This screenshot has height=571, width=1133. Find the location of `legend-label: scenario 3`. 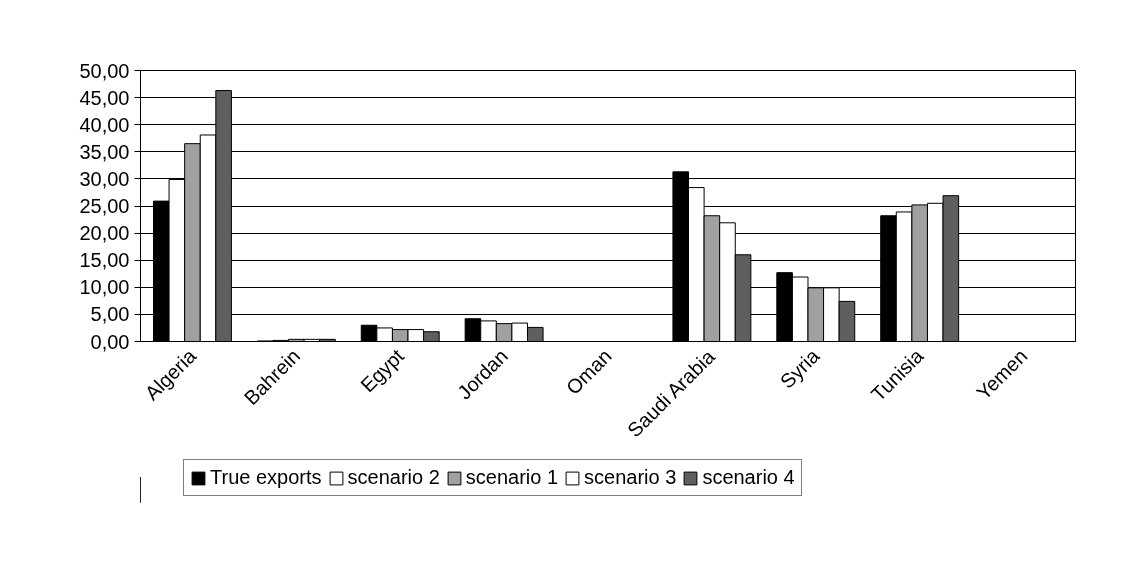

legend-label: scenario 3 is located at coordinates (630, 477).